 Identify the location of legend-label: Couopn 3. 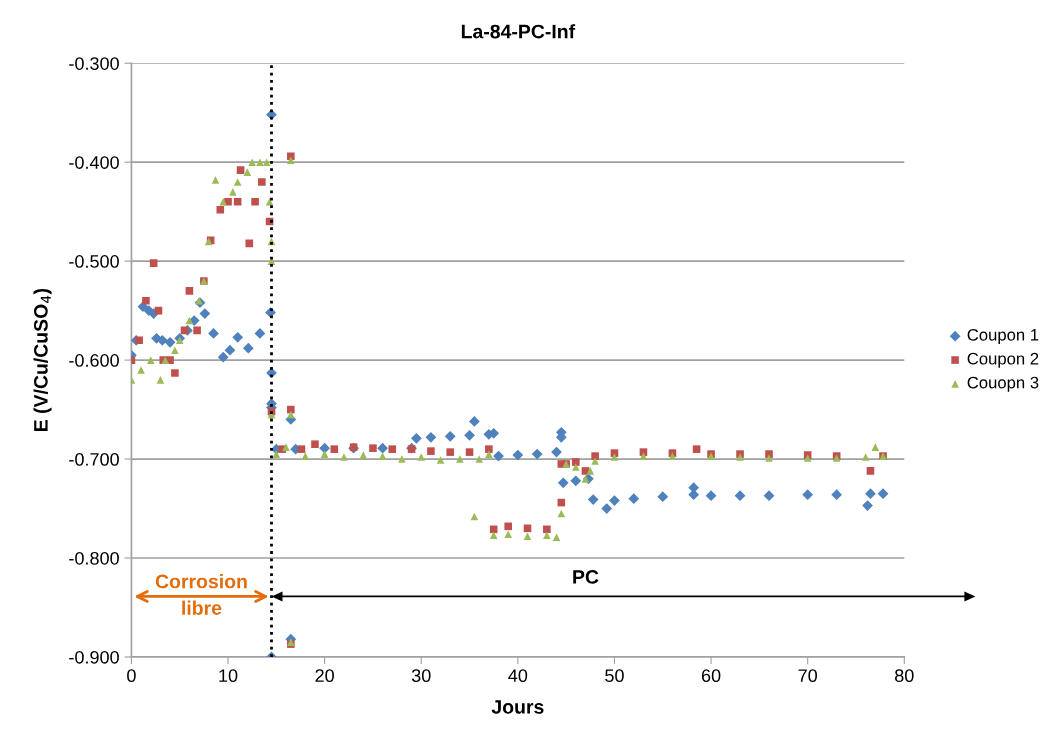
(1003, 384).